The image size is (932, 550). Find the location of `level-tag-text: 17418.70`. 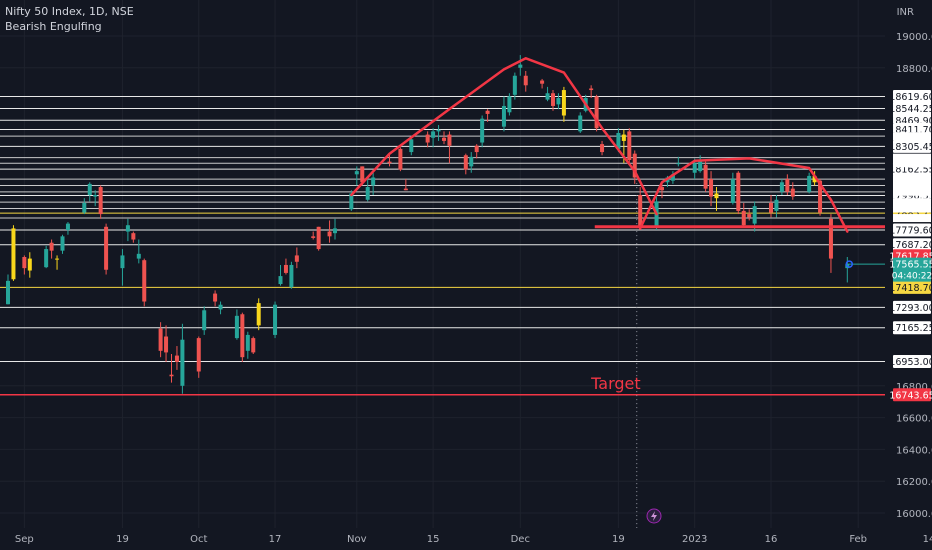

level-tag-text: 17418.70 is located at coordinates (910, 288).